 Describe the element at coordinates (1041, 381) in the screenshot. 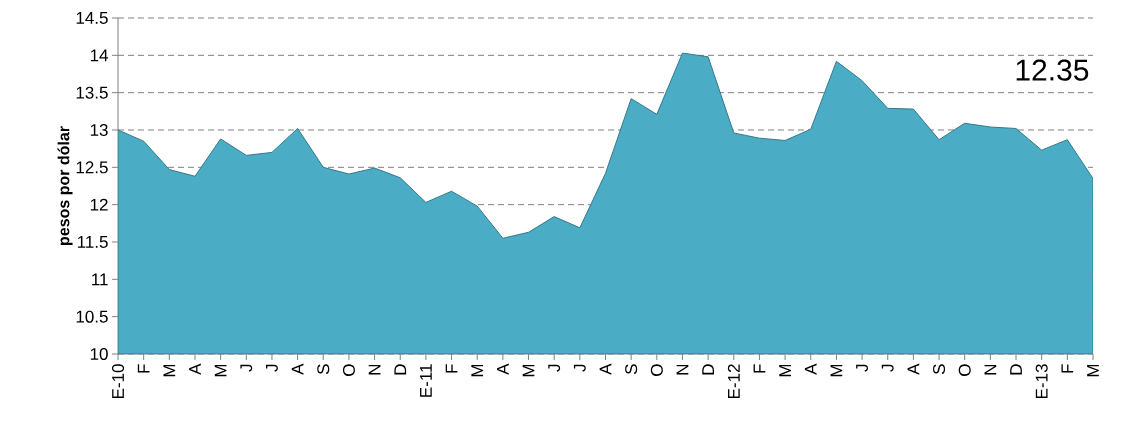

I see `x-tick-label: E-13` at that location.